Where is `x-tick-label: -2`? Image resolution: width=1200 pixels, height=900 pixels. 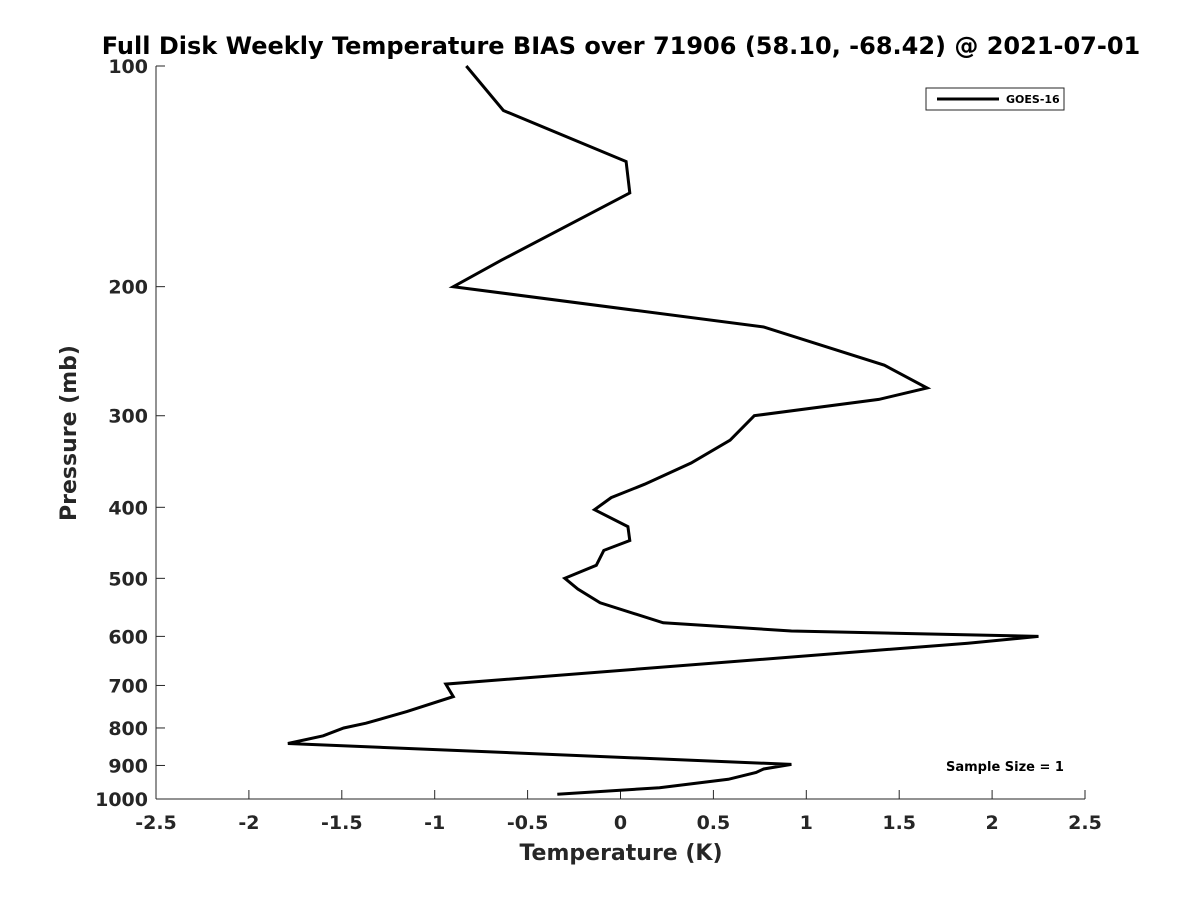
x-tick-label: -2 is located at coordinates (248, 823).